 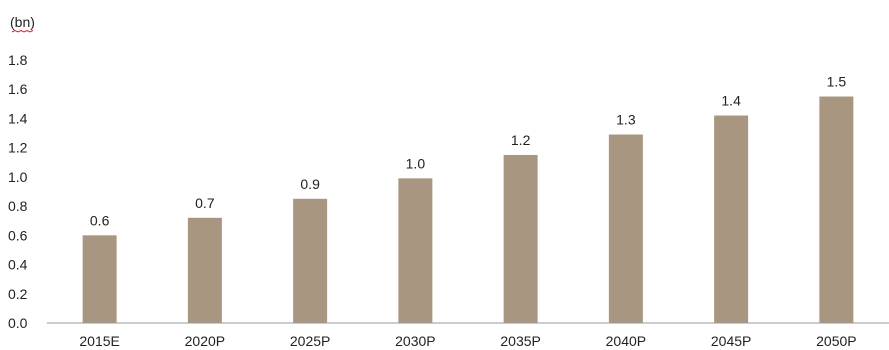 I want to click on data-label: 1.0, so click(x=416, y=163).